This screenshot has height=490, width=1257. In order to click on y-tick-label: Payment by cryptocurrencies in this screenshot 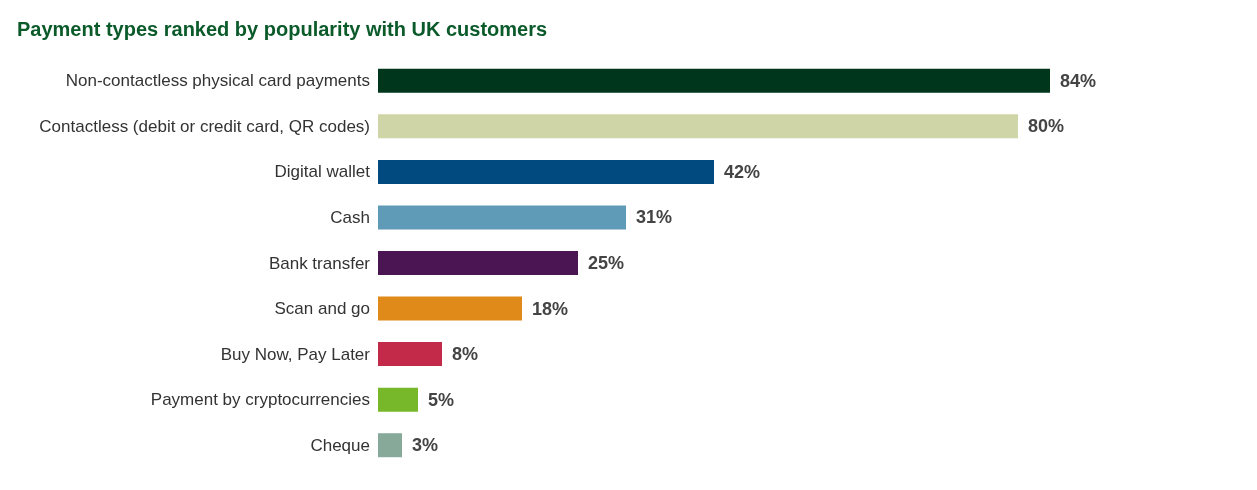, I will do `click(260, 400)`.